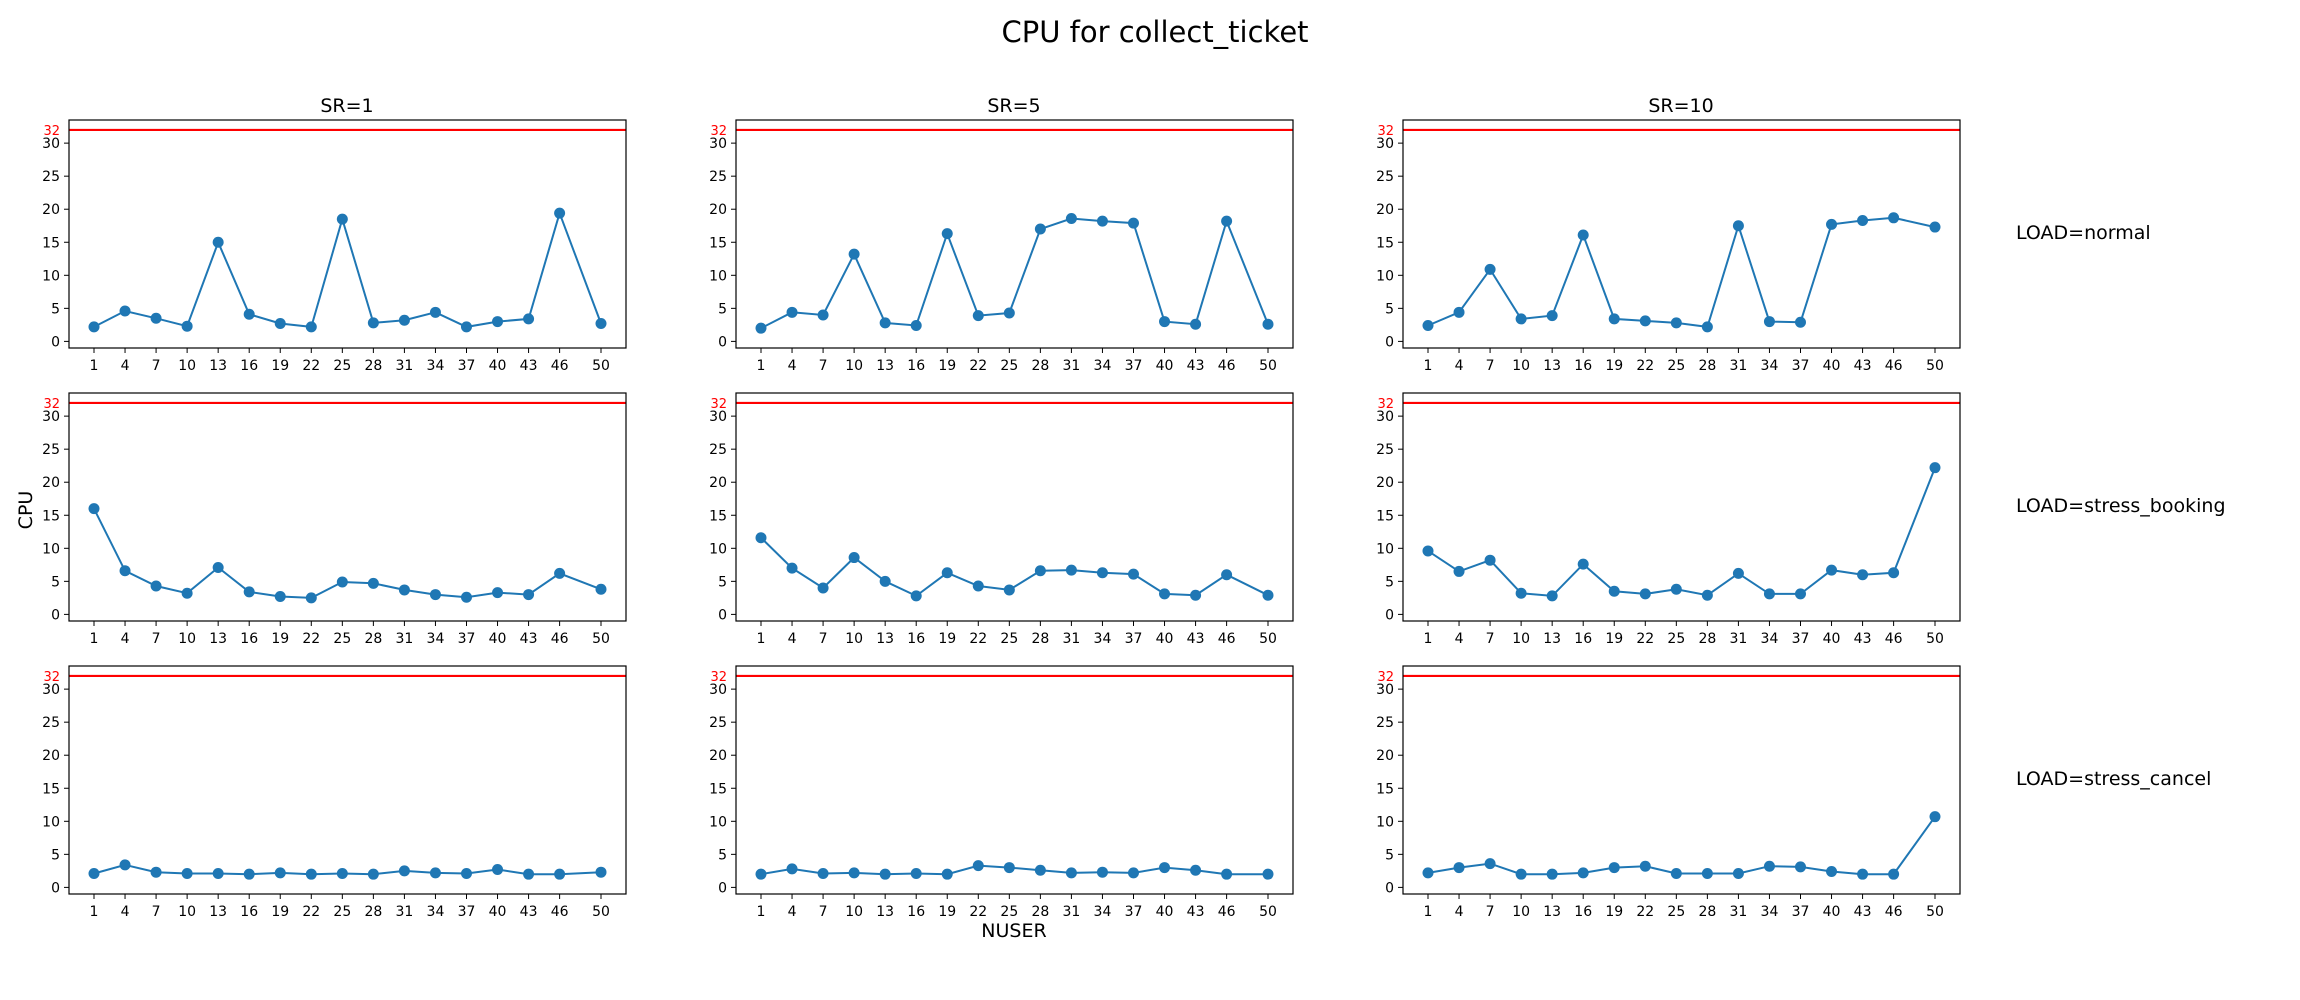  Describe the element at coordinates (722, 342) in the screenshot. I see `y-tick-label: 0` at that location.